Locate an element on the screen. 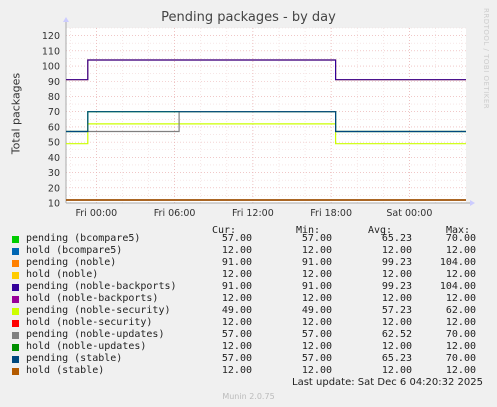 The image size is (497, 407). legend-cur-value: 49.00 is located at coordinates (236, 310).